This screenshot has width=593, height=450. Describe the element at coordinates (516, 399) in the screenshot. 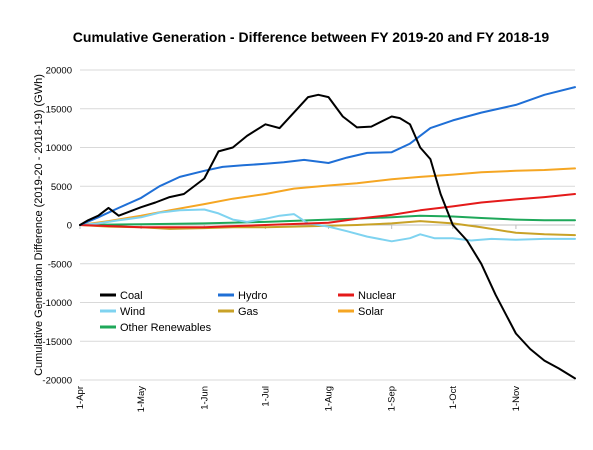

I see `x-tick-label: 1-Nov` at that location.